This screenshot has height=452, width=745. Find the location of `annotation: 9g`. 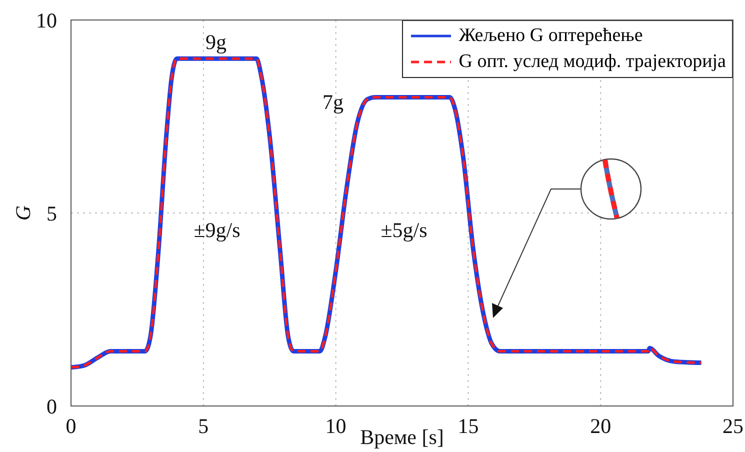

annotation: 9g is located at coordinates (216, 42).